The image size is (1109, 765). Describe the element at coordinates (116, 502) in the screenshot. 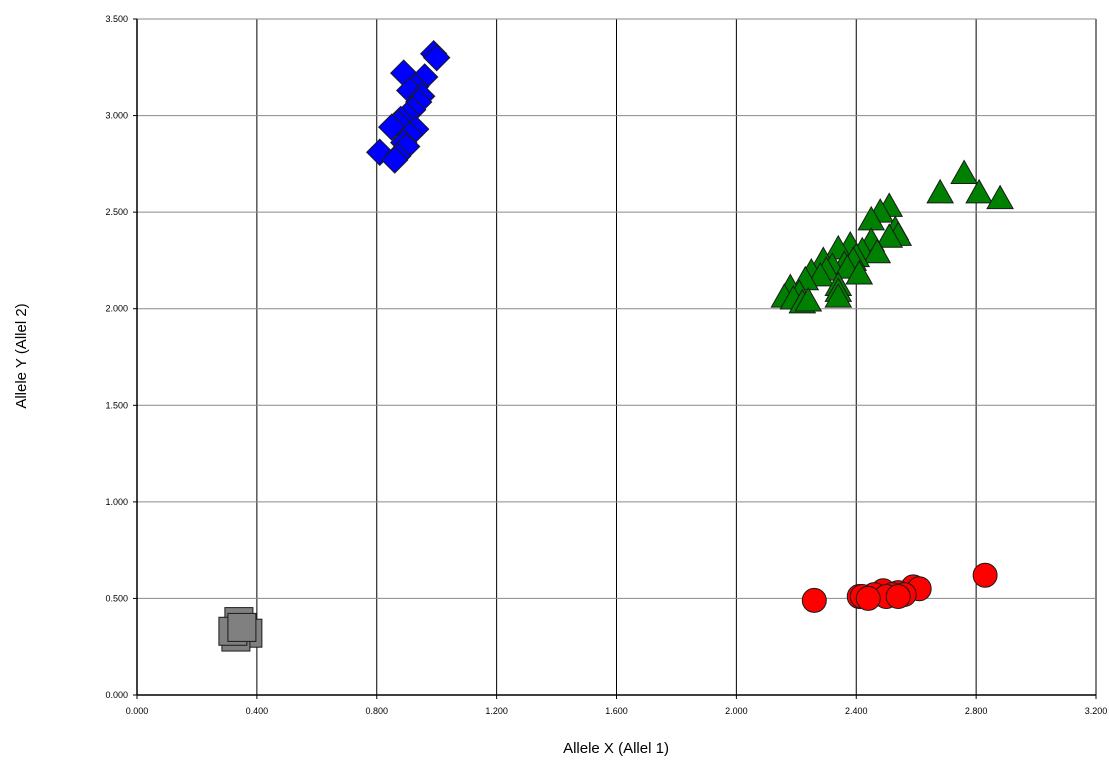

I see `y-tick-label: 1.000` at that location.